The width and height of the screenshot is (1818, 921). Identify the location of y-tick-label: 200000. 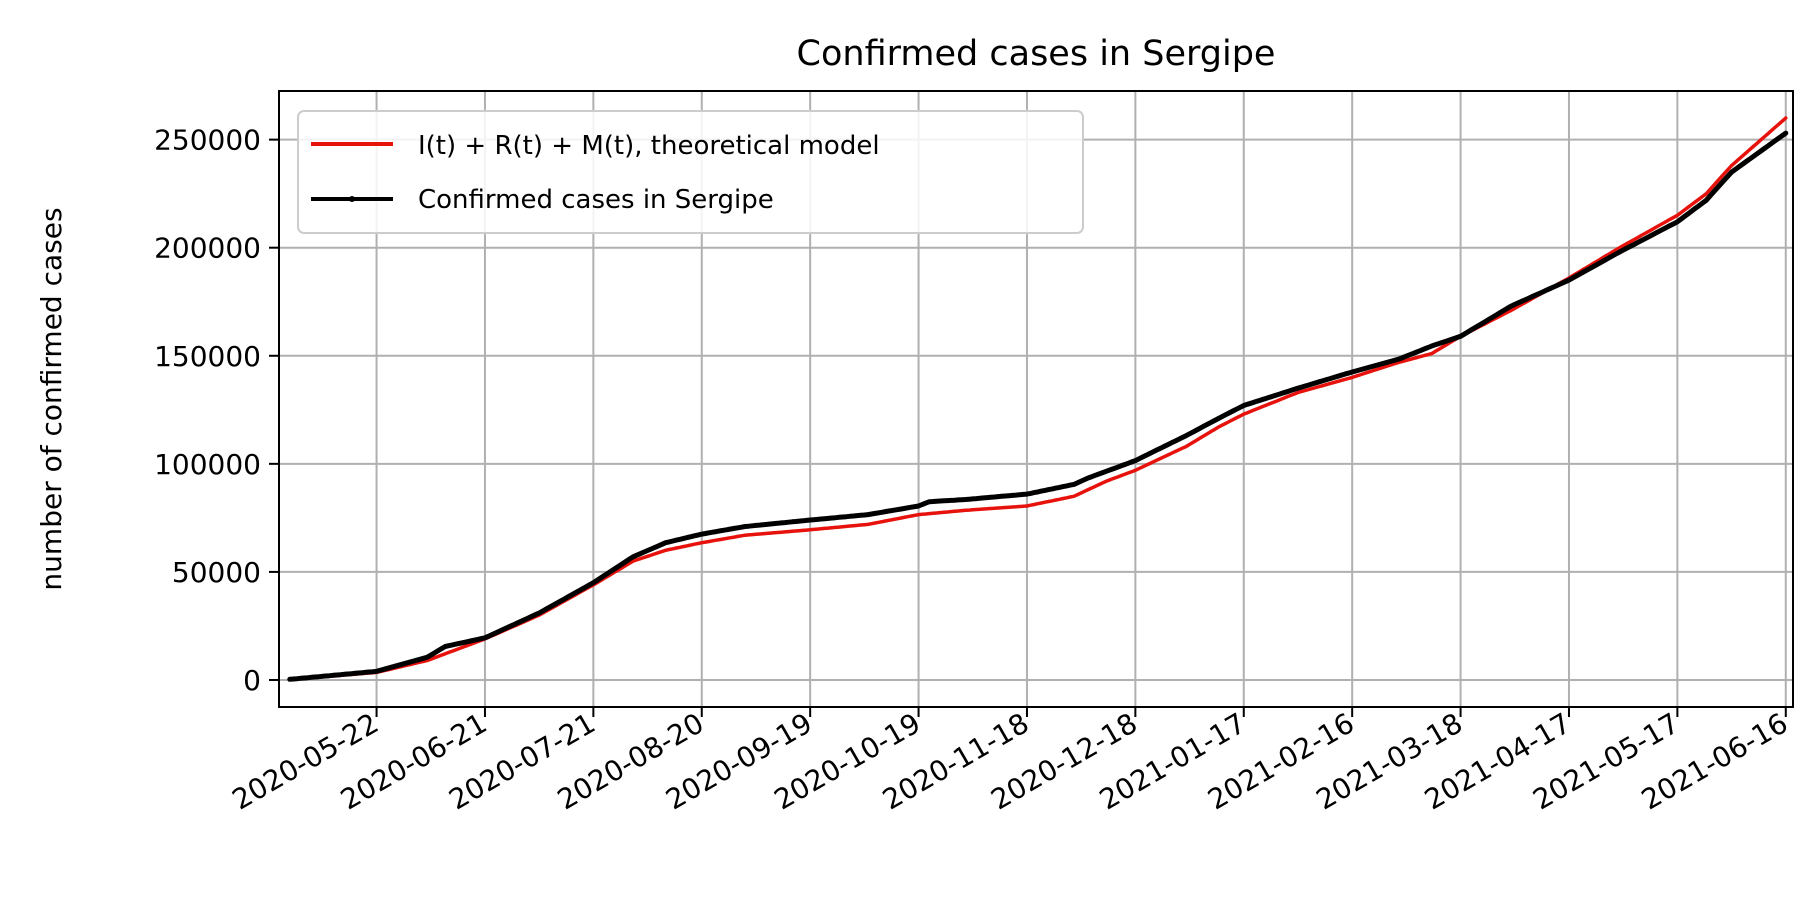
(207, 248).